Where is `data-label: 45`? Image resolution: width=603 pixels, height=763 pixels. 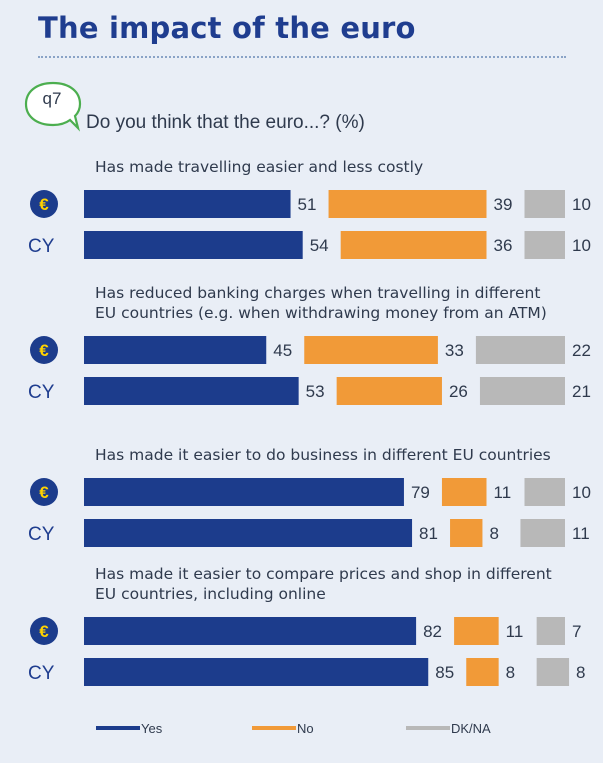
data-label: 45 is located at coordinates (282, 350).